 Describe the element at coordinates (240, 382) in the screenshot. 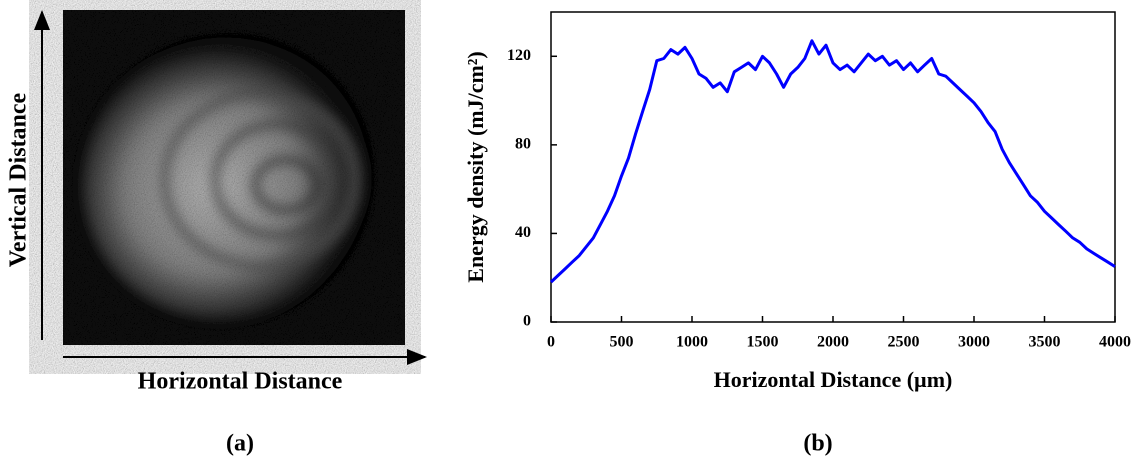

I see `axis-label: Horizontal Distance` at that location.